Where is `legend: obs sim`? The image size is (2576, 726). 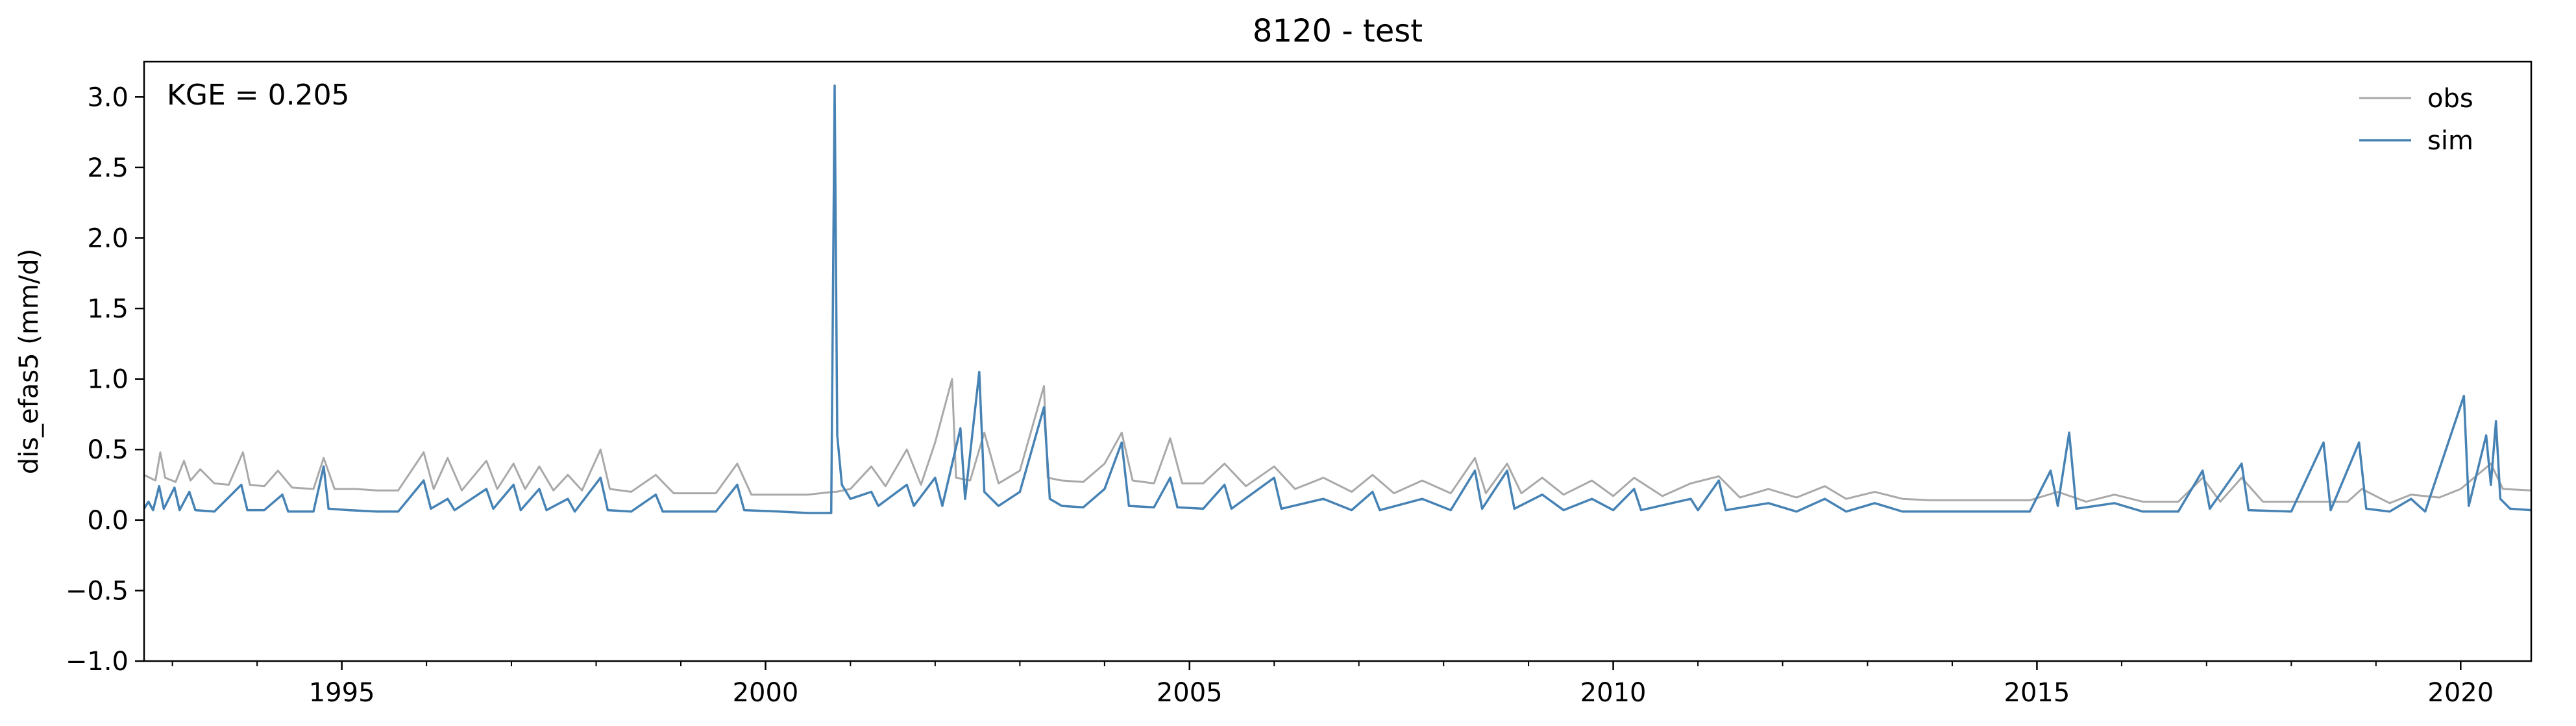 legend: obs sim is located at coordinates (2416, 120).